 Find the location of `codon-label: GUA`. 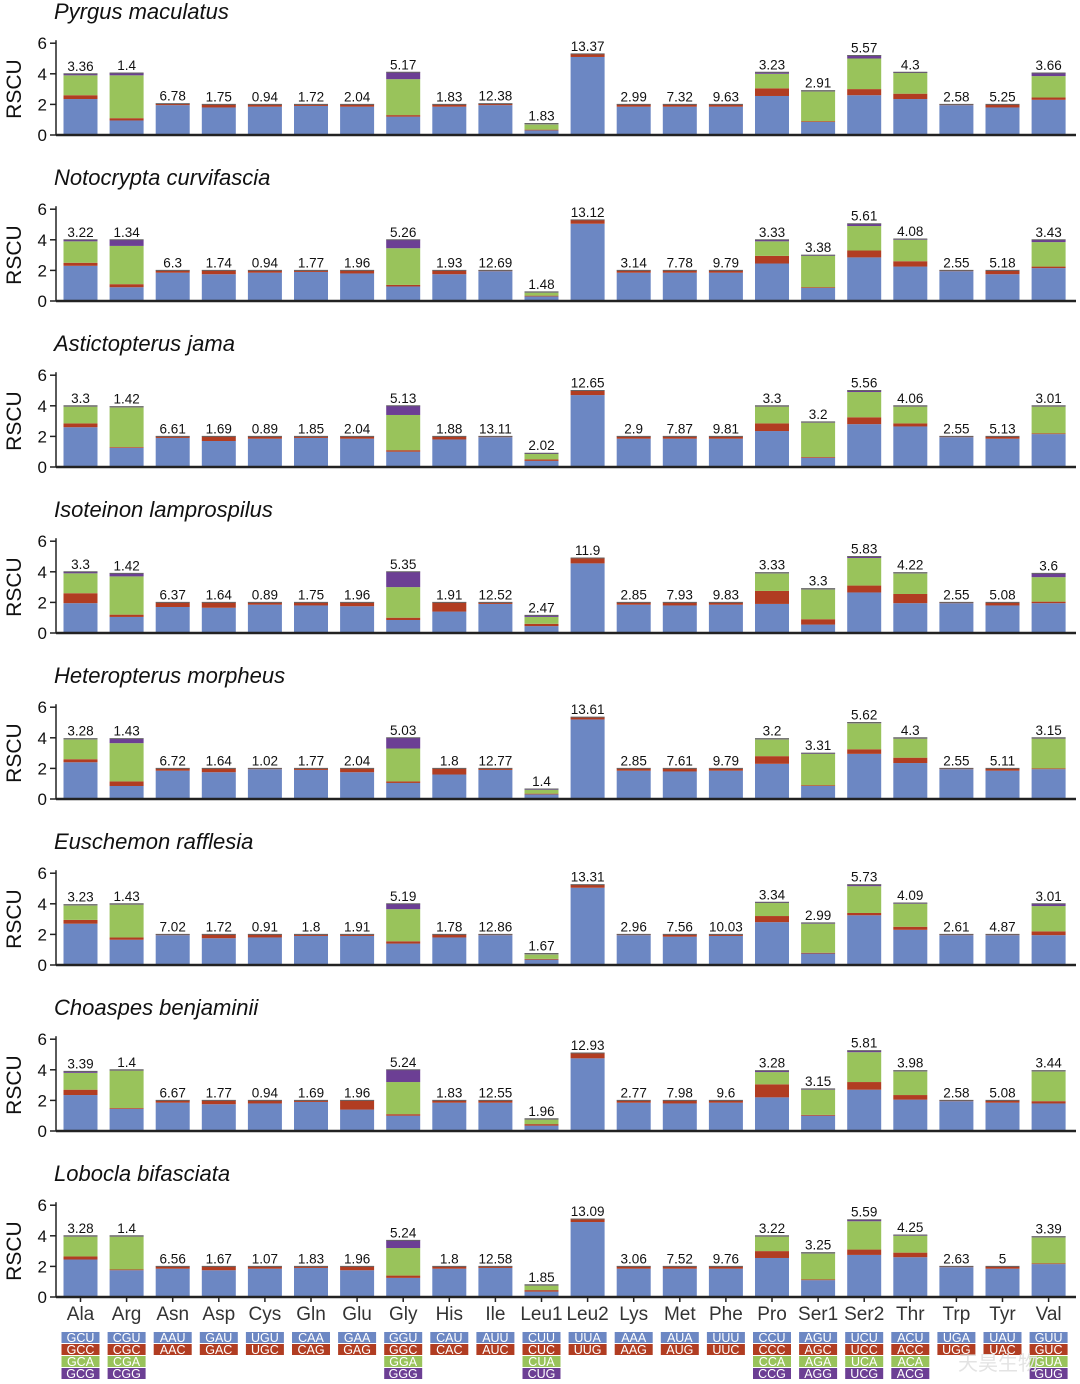

codon-label: GUA is located at coordinates (1049, 1362).